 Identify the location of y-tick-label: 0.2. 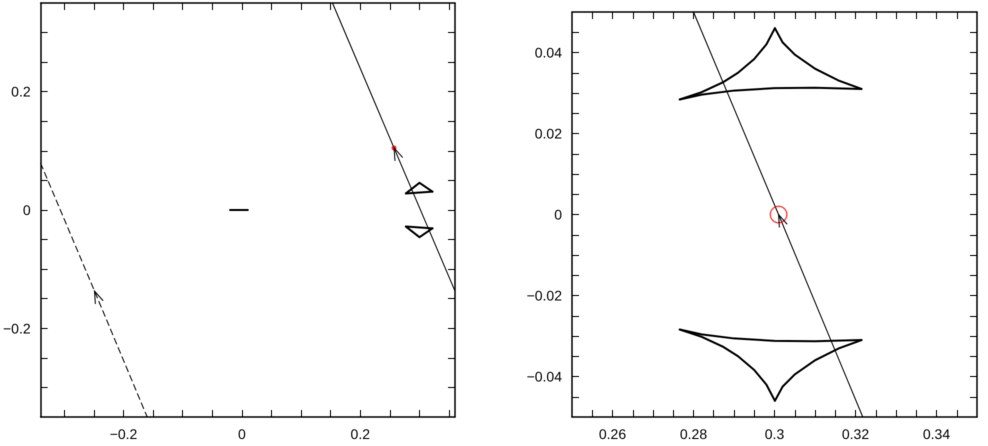
(21, 92).